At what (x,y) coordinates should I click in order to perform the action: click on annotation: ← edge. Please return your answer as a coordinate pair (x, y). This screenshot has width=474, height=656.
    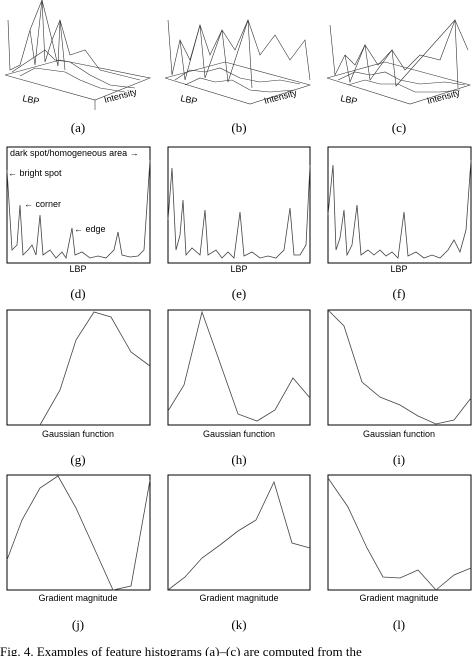
    Looking at the image, I should click on (90, 229).